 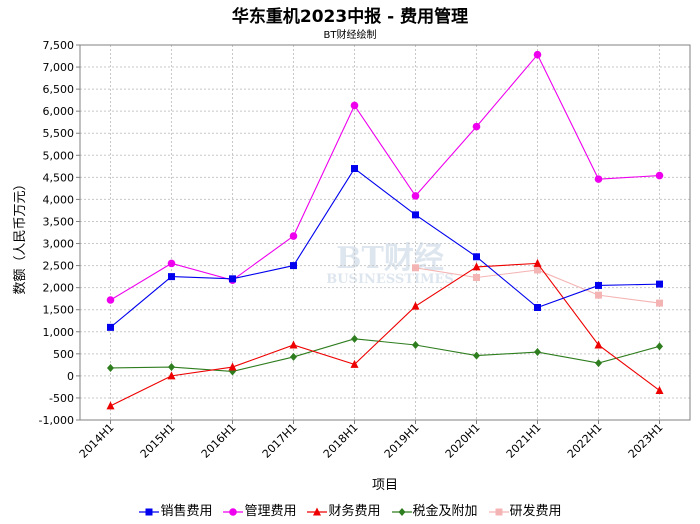 I want to click on legend-item: 销售费用, so click(x=175, y=509).